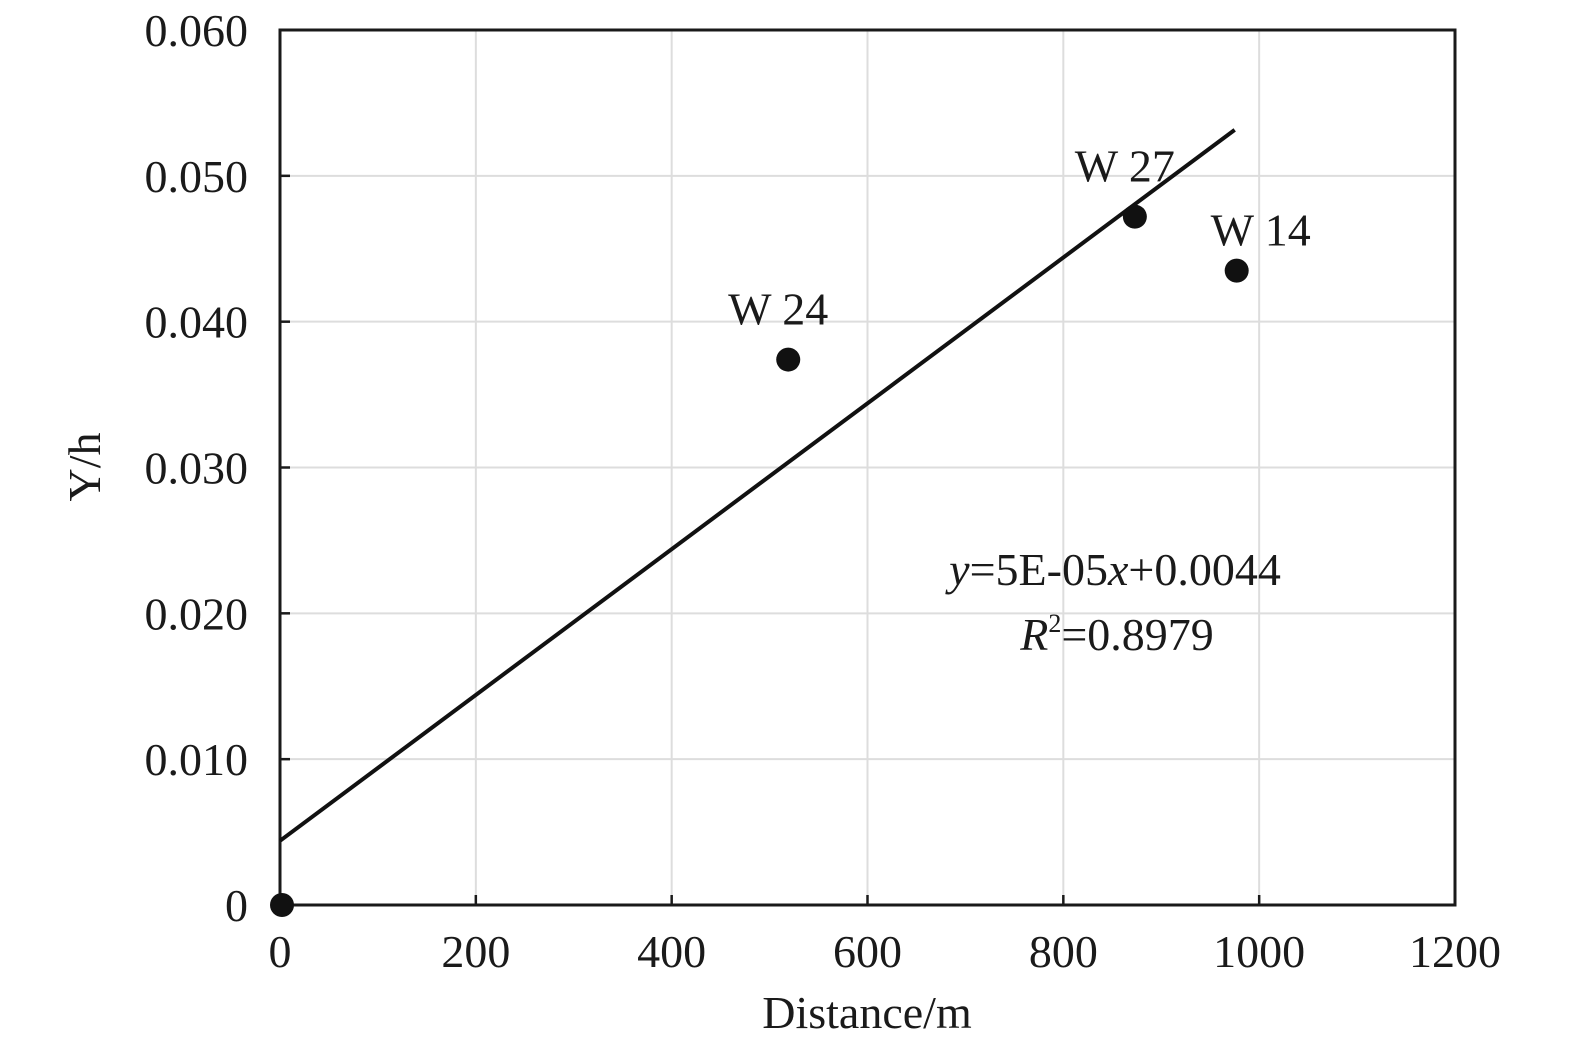 Image resolution: width=1575 pixels, height=1052 pixels. Describe the element at coordinates (1039, 569) in the screenshot. I see `eq-mid: =5E-05` at that location.